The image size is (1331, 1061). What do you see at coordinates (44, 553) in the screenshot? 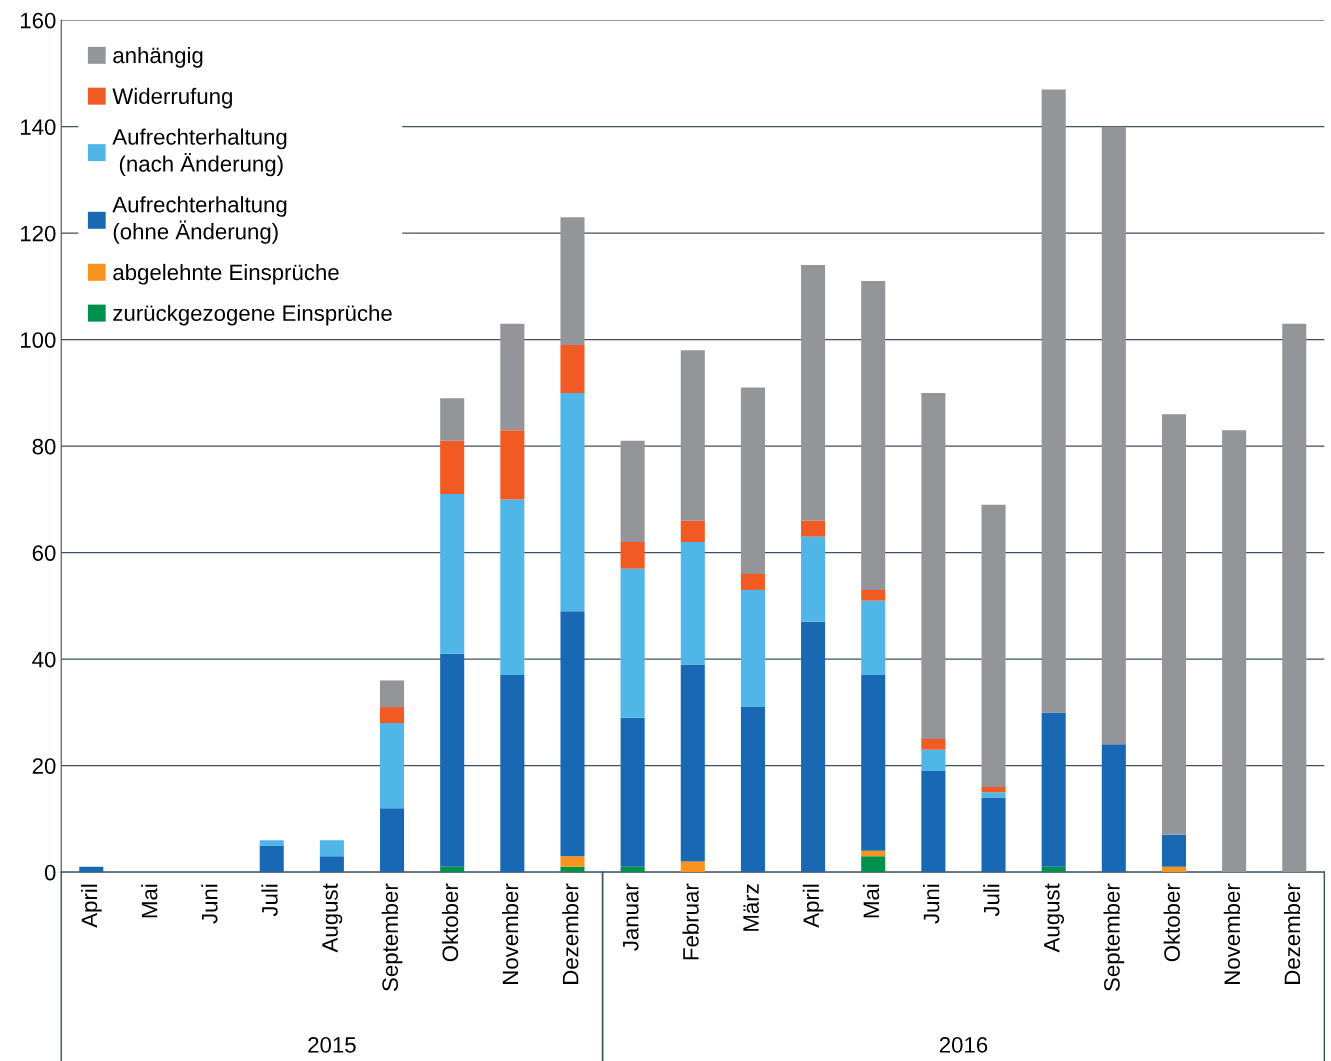
I see `y-tick-label: 60` at bounding box center [44, 553].